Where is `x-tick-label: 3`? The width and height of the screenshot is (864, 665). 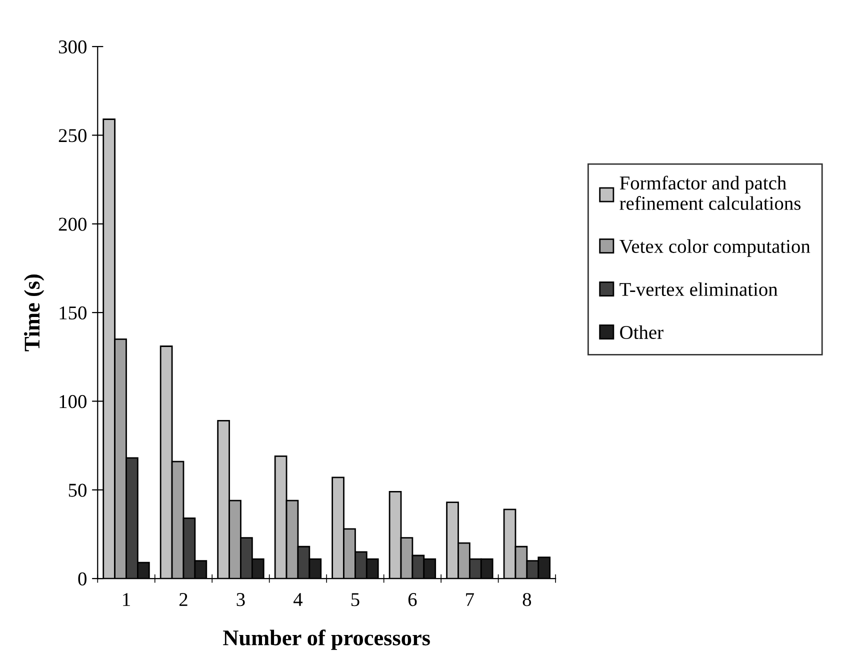 x-tick-label: 3 is located at coordinates (240, 599).